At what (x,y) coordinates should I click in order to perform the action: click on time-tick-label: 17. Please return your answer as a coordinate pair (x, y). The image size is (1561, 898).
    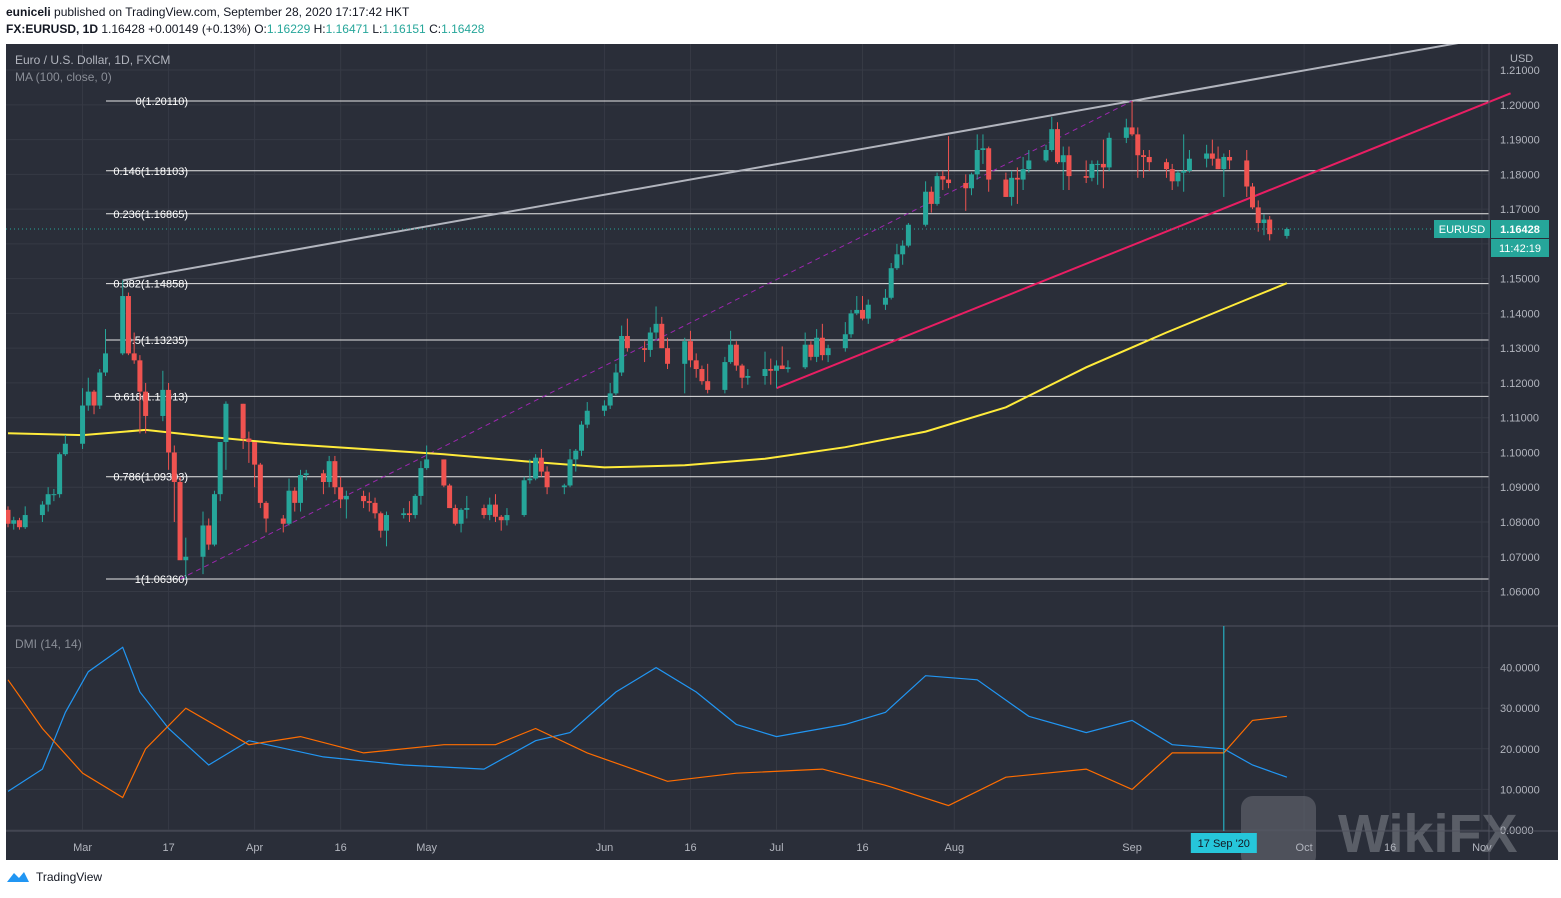
    Looking at the image, I should click on (168, 848).